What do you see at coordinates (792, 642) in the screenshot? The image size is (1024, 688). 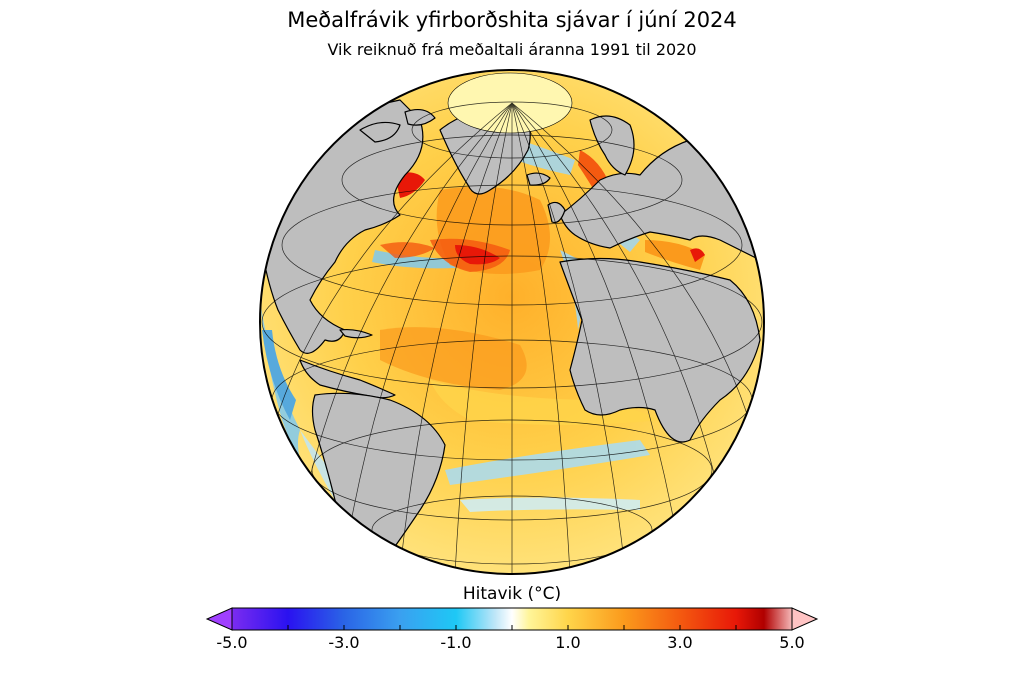 I see `colorbar-tick-label: 5.0` at bounding box center [792, 642].